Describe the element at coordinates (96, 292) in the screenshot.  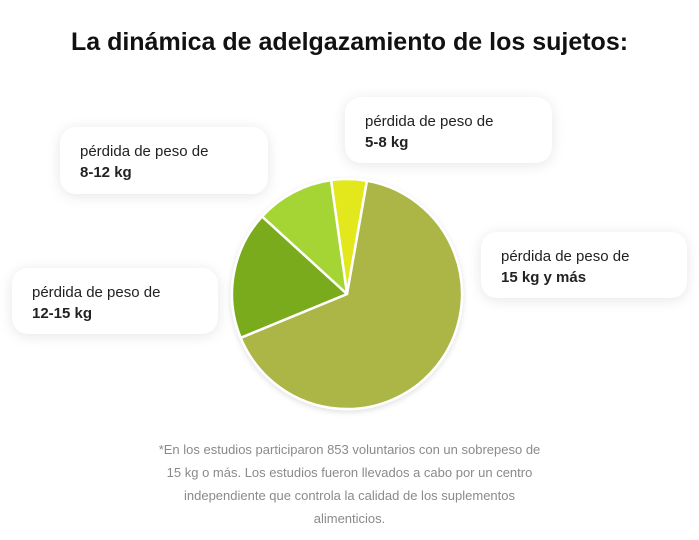
I see `label-12-15-kg-line1: pérdida de peso de` at that location.